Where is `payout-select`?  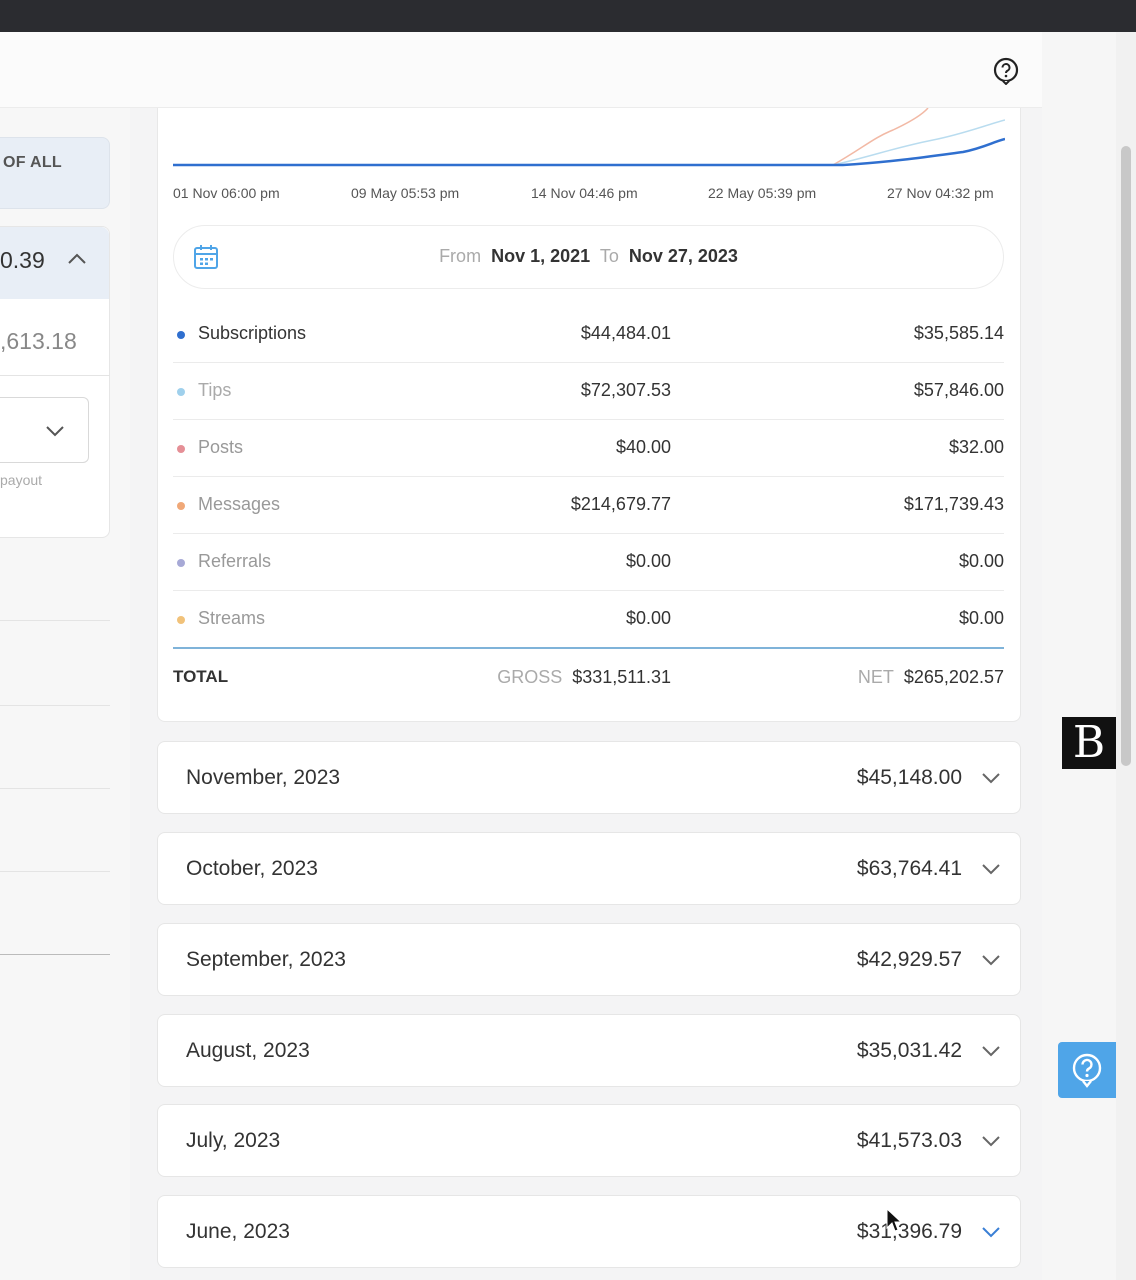
payout-select is located at coordinates (44, 430).